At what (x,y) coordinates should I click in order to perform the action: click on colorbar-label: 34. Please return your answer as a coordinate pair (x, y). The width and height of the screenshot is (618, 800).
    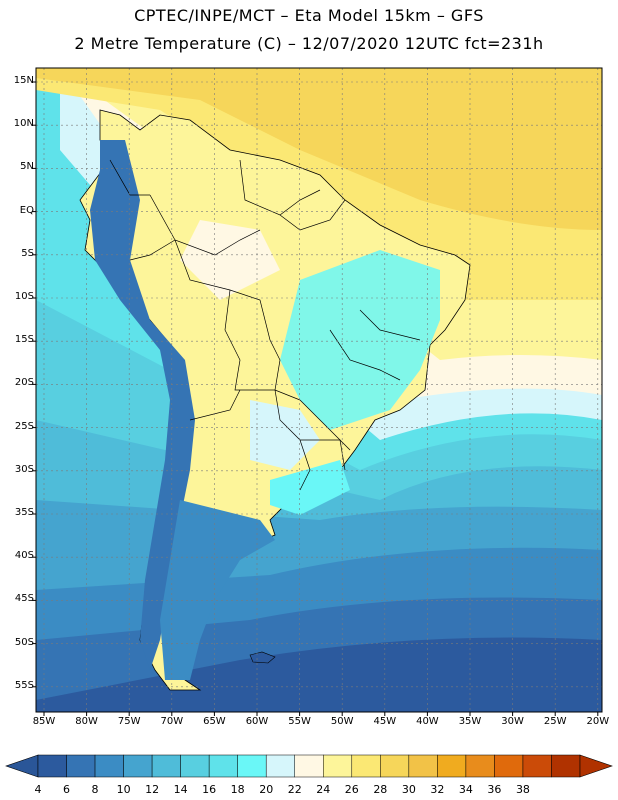
    Looking at the image, I should click on (465, 789).